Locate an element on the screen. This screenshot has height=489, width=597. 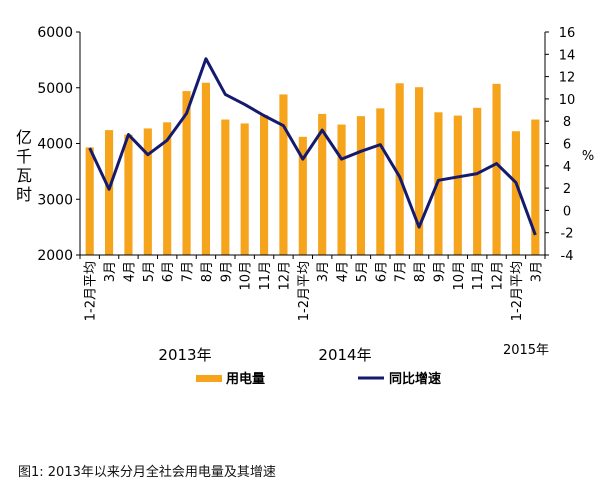
left-axis-title-char: 千 is located at coordinates (24, 156).